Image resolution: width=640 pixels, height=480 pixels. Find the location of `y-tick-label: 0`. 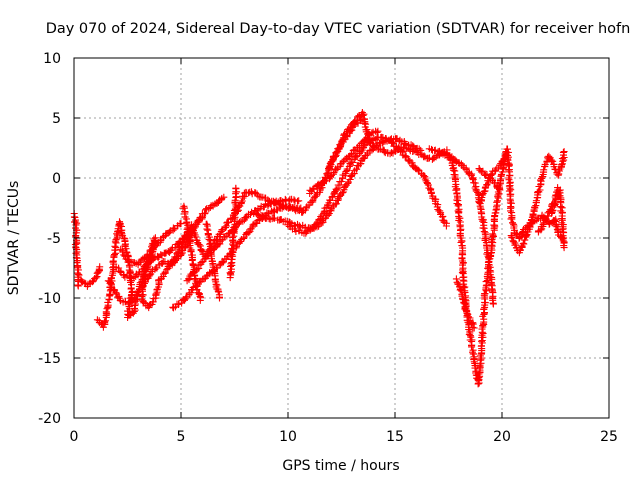

y-tick-label: 0 is located at coordinates (56, 179).